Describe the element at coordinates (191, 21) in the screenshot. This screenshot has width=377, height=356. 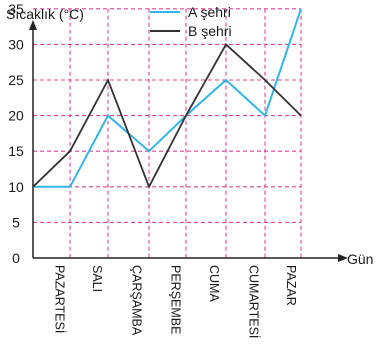
I see `legend: A şehri B şehri` at that location.